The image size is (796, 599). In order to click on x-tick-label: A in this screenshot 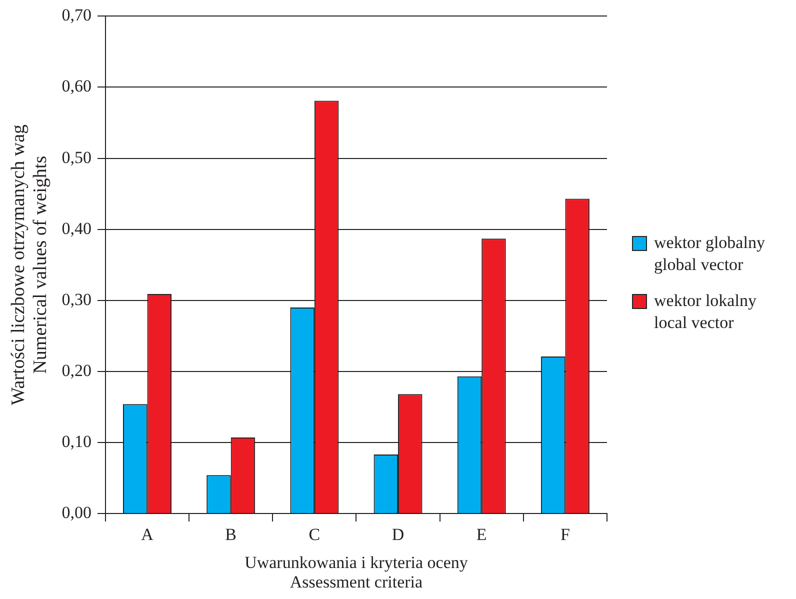, I will do `click(147, 534)`.